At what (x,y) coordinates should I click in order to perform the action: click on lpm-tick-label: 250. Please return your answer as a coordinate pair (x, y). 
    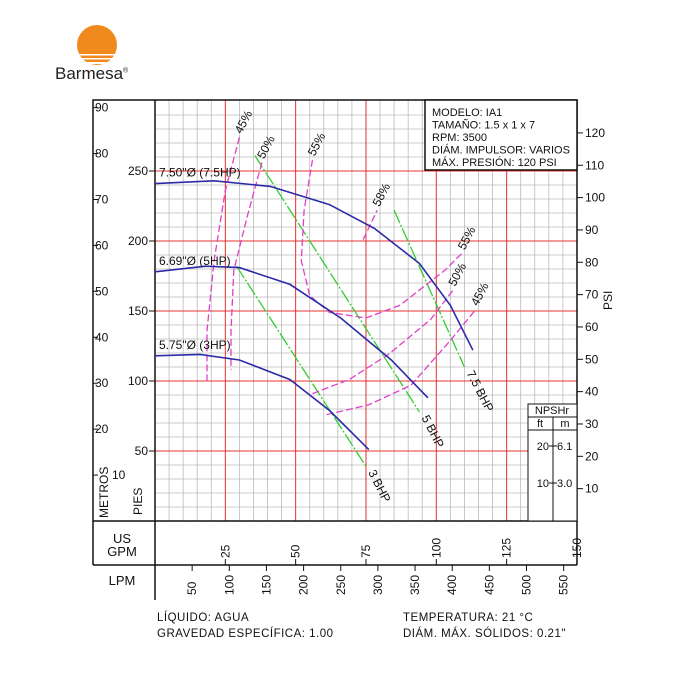
    Looking at the image, I should click on (341, 585).